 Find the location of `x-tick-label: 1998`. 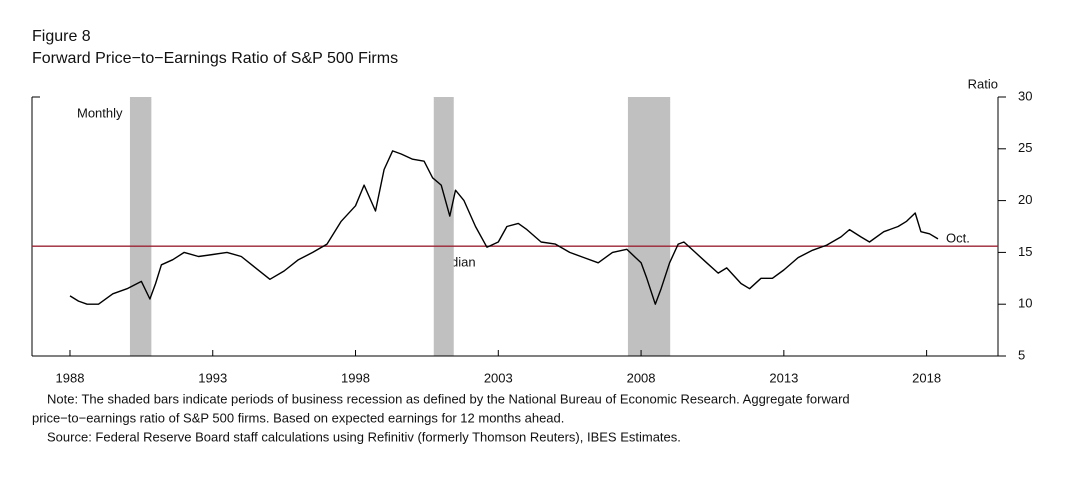

x-tick-label: 1998 is located at coordinates (355, 377).